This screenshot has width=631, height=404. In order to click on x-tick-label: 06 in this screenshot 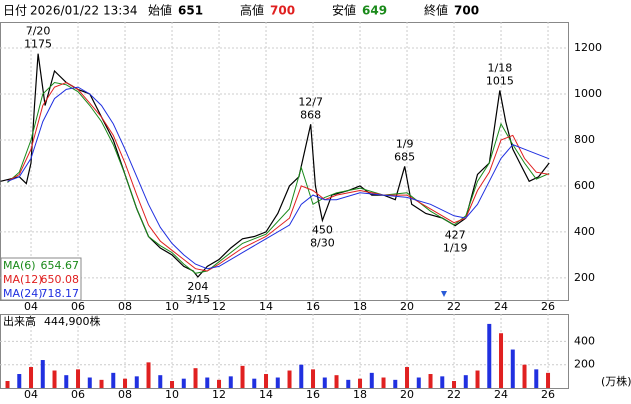, I will do `click(78, 394)`.